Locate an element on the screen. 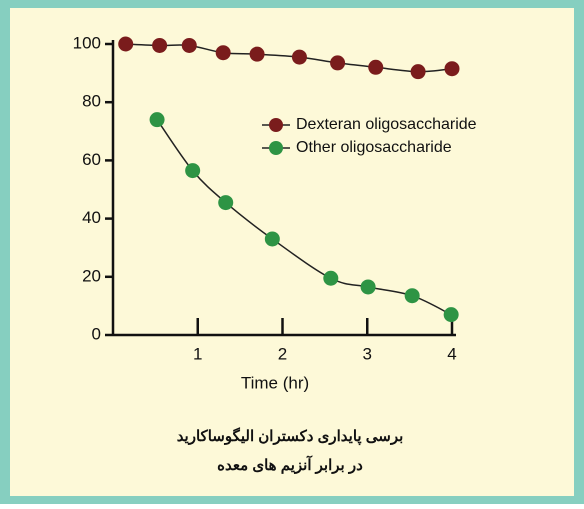  x-tick-label: 3 is located at coordinates (367, 353).